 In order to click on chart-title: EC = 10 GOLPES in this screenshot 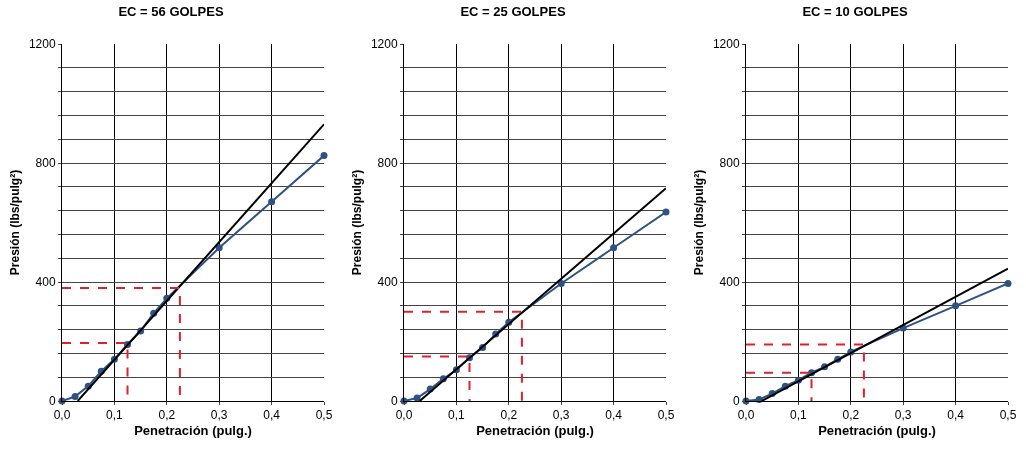, I will do `click(855, 11)`.